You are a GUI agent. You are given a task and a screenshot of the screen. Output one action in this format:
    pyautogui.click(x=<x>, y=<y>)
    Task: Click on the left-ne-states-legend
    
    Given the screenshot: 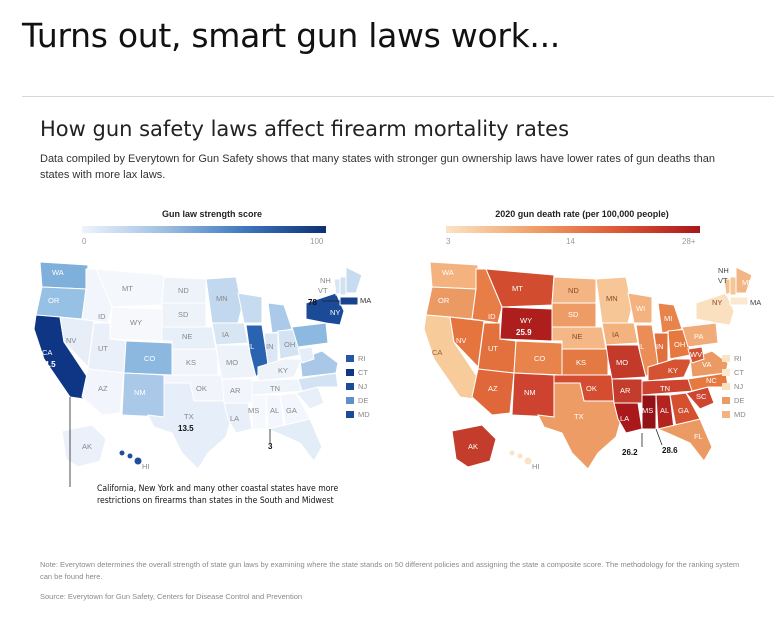 What is the action you would take?
    pyautogui.click(x=350, y=386)
    